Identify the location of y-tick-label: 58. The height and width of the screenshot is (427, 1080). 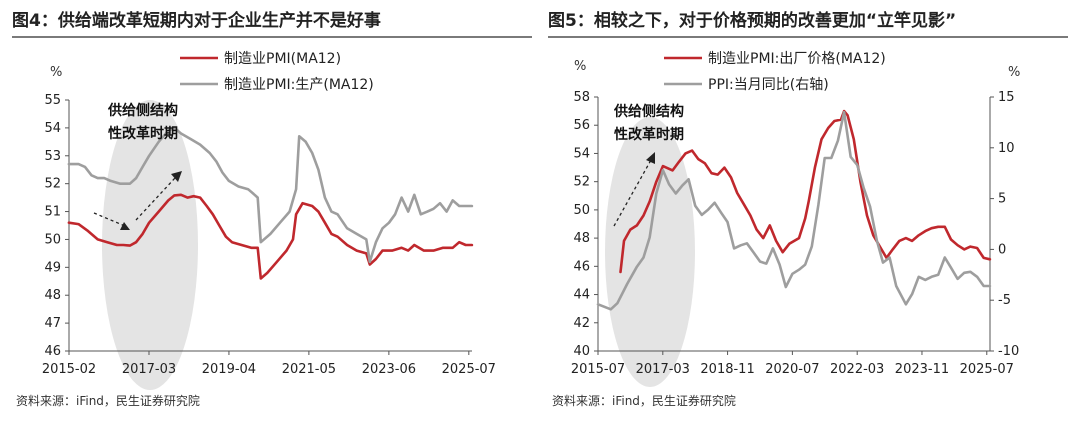
(581, 97).